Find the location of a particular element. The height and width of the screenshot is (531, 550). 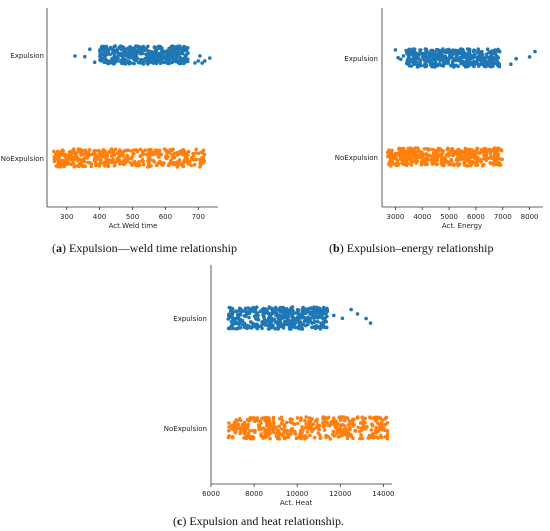

panel-b-outlier-expulsion is located at coordinates (395, 50).